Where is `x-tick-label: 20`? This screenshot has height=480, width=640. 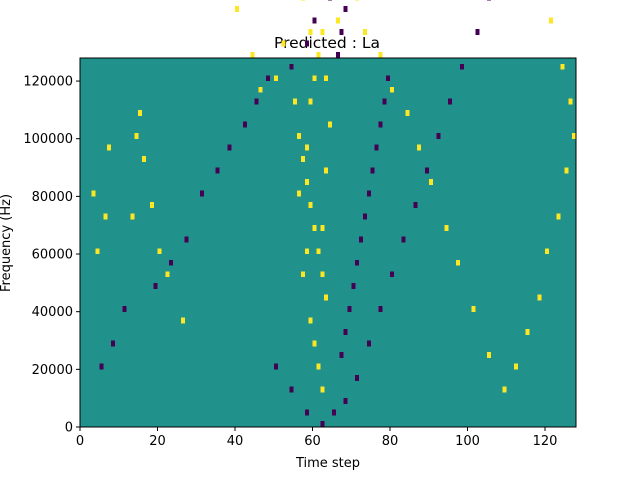
x-tick-label: 20 is located at coordinates (157, 441).